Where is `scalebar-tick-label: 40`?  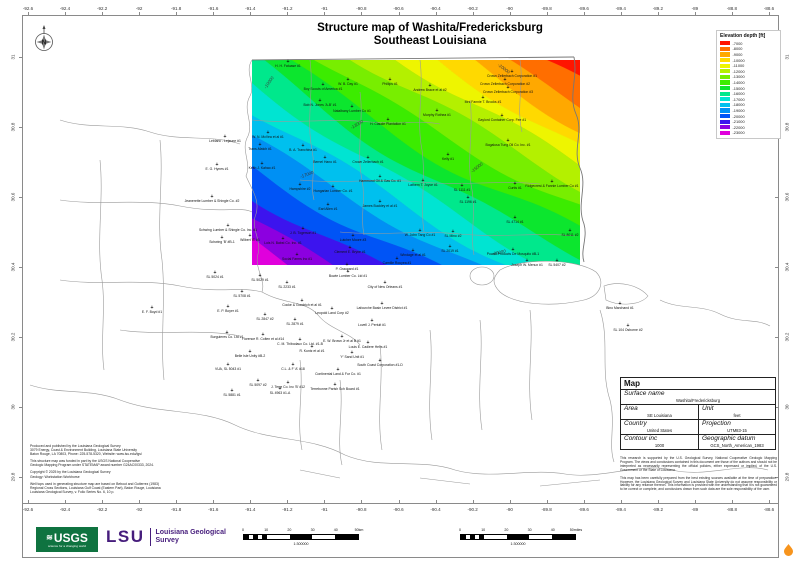
scalebar-tick-label: 40 is located at coordinates (552, 530).